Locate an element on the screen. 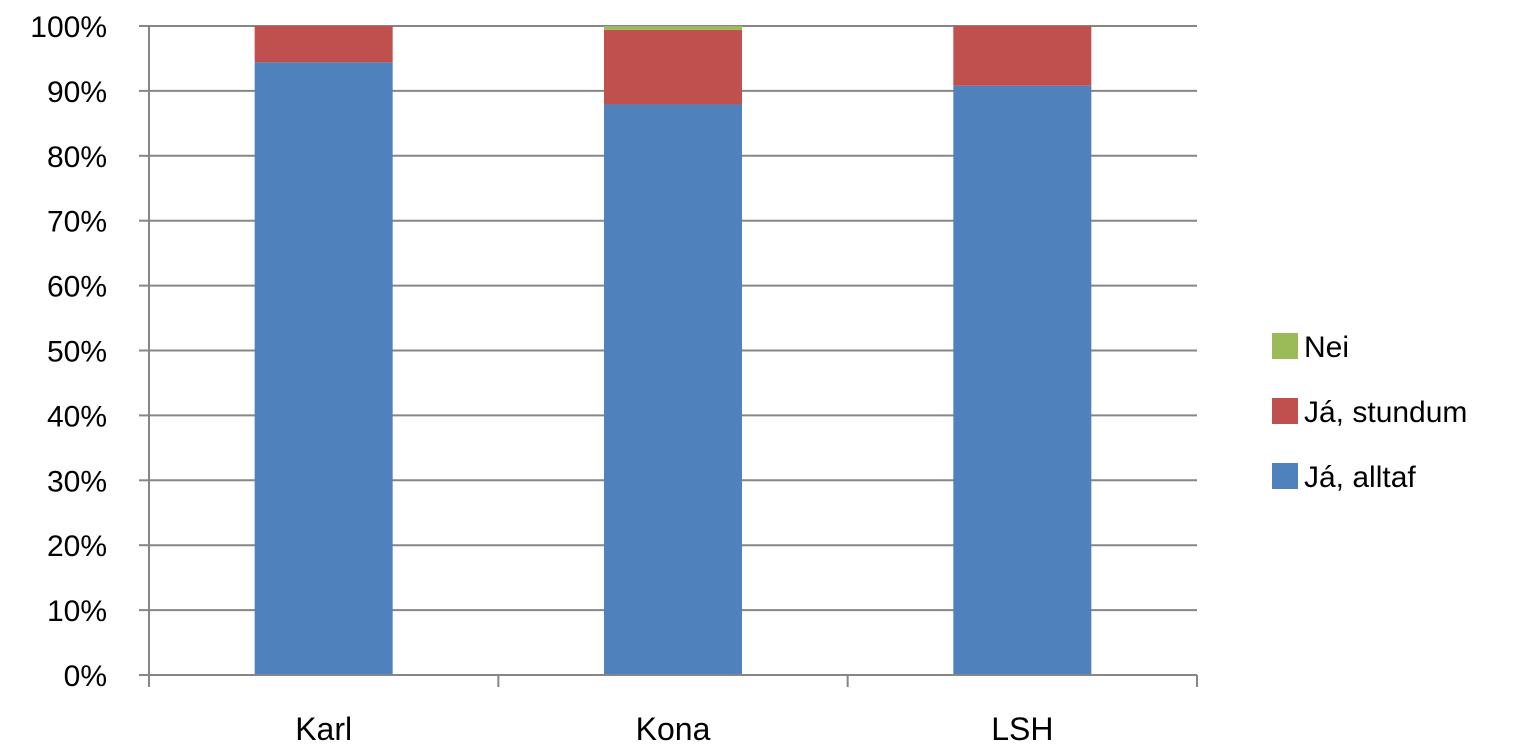  y-tick-label: 20% is located at coordinates (77, 546).